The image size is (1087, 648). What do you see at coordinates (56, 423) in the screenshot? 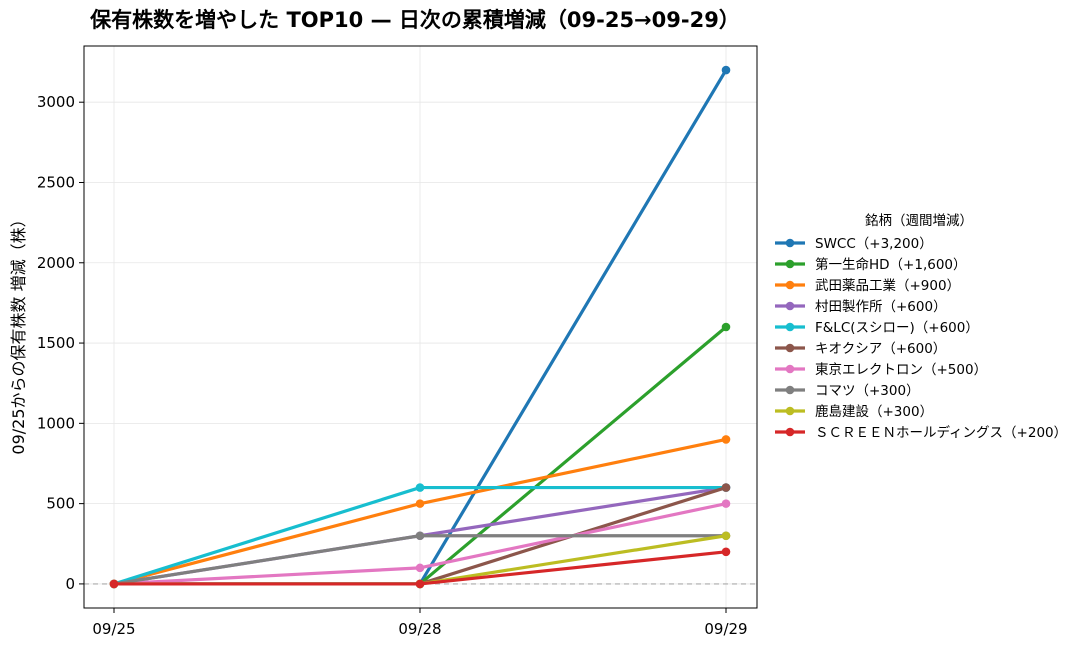
I see `y-tick-label: 1000` at bounding box center [56, 423].